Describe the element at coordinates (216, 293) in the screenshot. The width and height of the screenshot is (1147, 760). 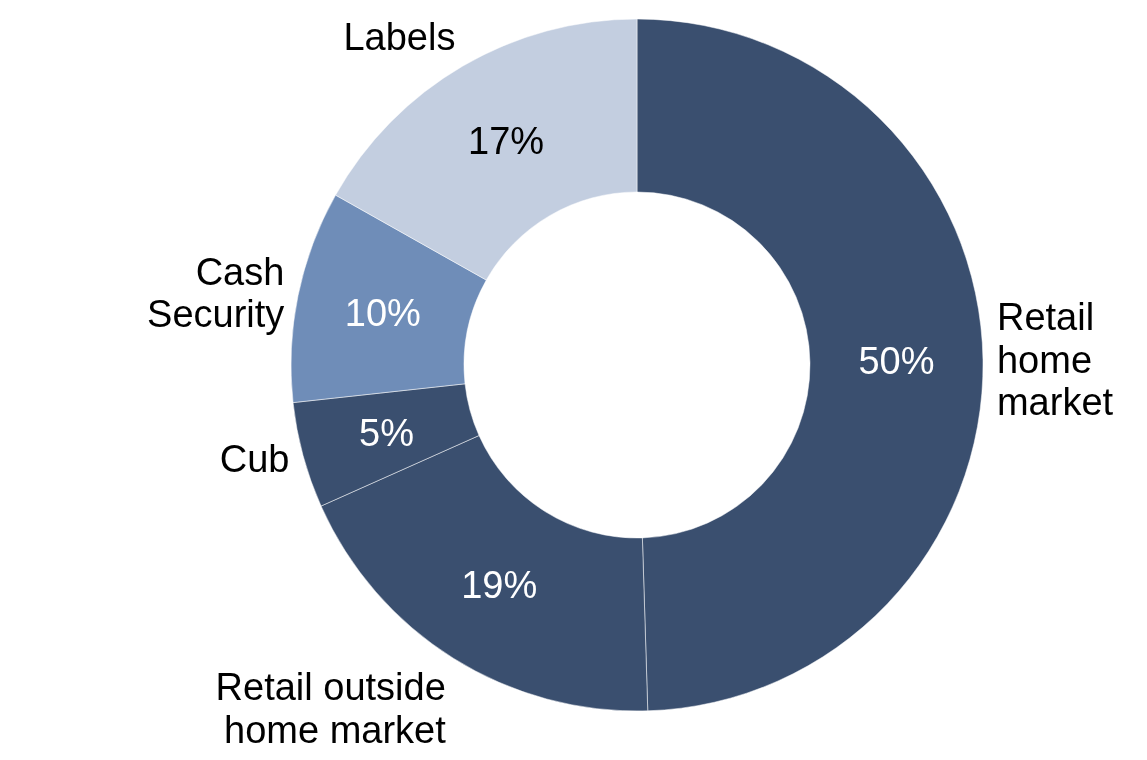
I see `slice-label: Cash Security` at that location.